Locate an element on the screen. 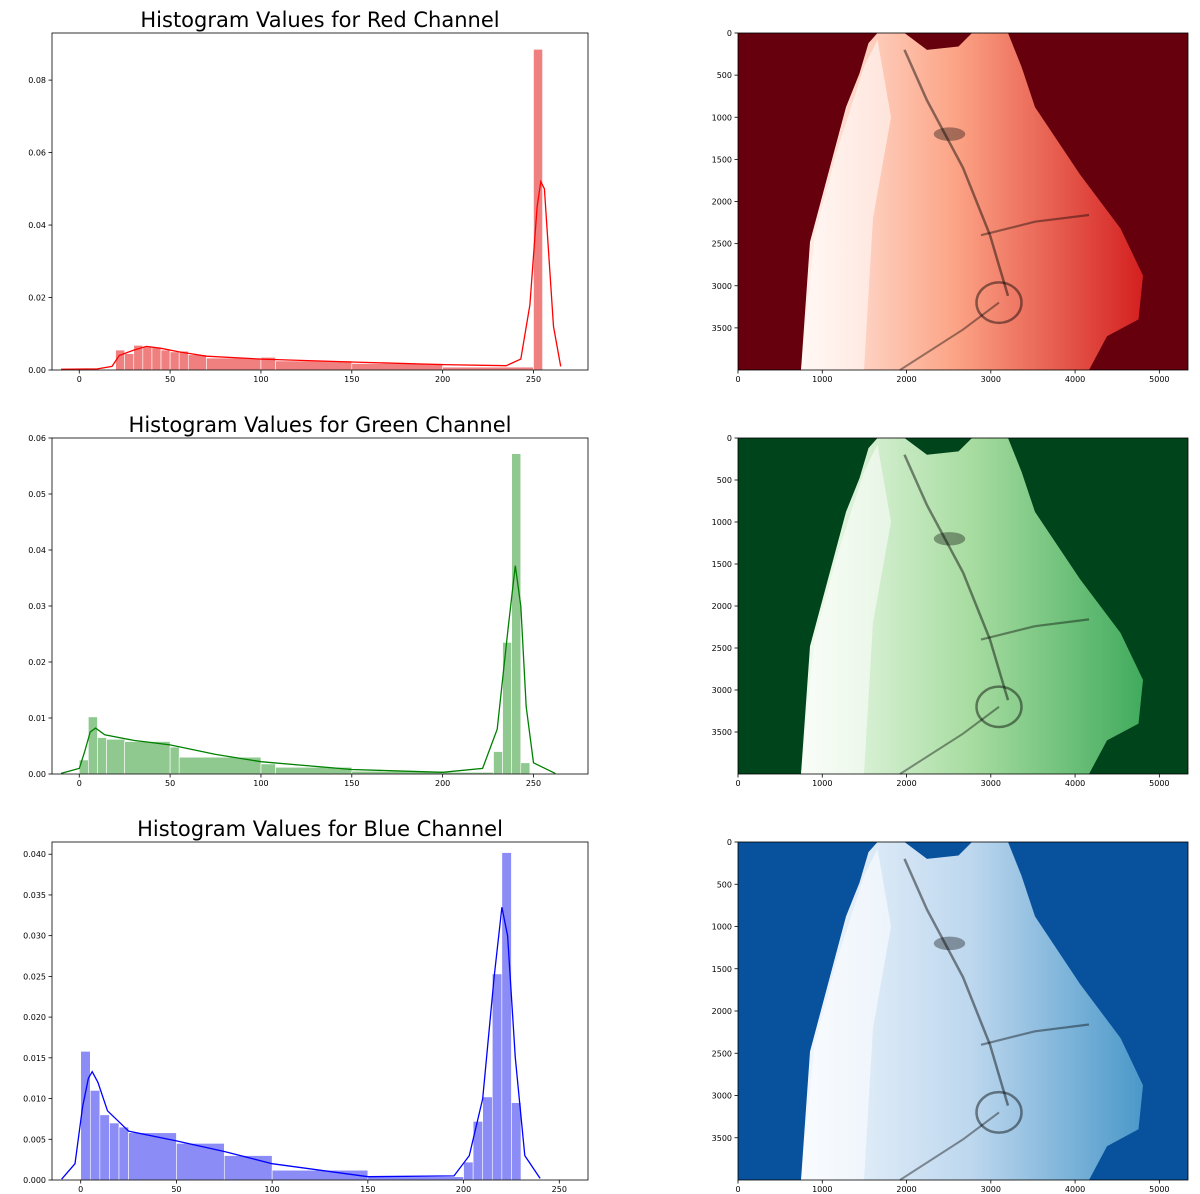 The width and height of the screenshot is (1200, 1194). y-tick-label: 0.00 is located at coordinates (37, 774).